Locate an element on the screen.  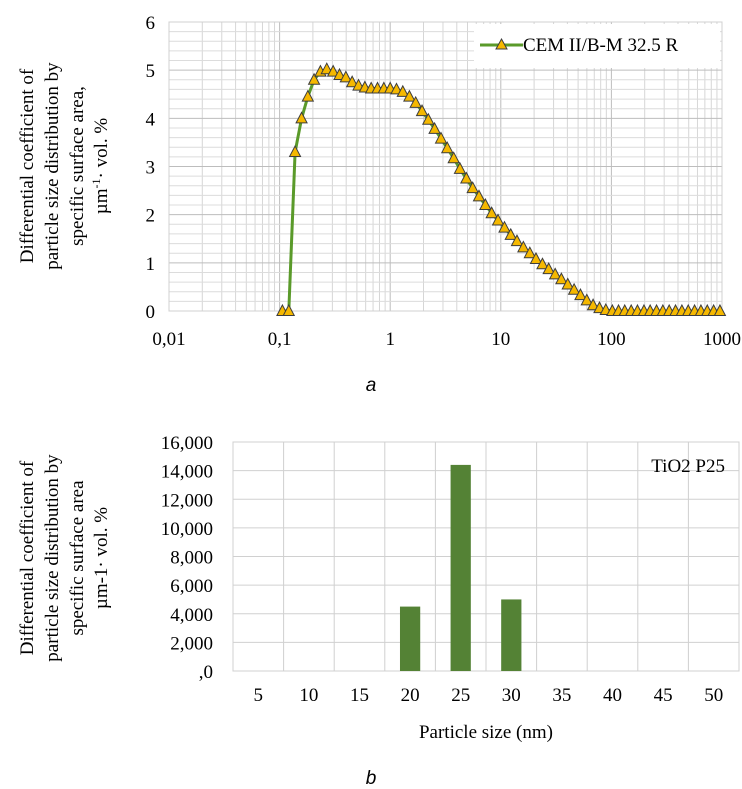
chart-b-x-tick-label: 45 is located at coordinates (663, 695).